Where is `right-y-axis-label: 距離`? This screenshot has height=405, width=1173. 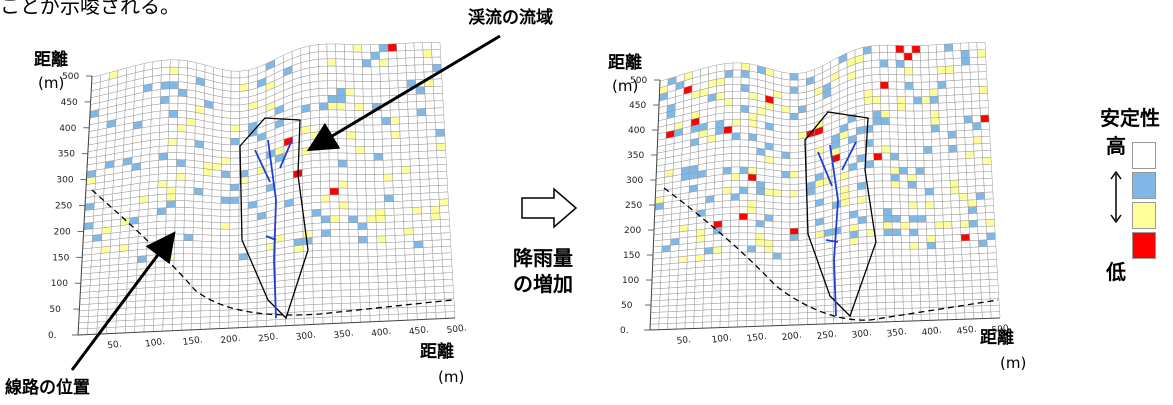 right-y-axis-label: 距離 is located at coordinates (625, 63).